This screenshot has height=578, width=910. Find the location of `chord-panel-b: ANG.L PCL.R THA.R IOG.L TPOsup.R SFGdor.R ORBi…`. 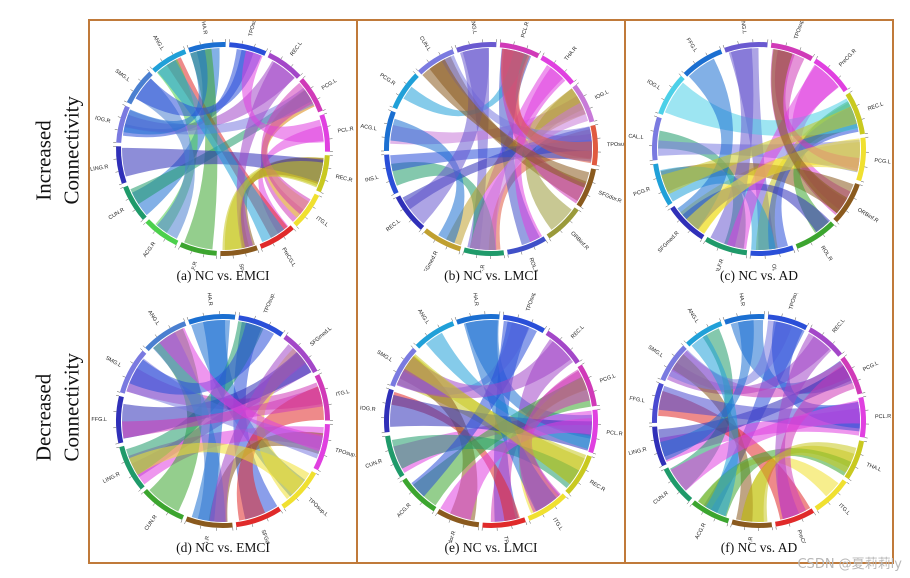

chord-panel-b: ANG.L PCL.R THA.R IOG.L TPOsup.R SFGdor.R ORBi… is located at coordinates (491, 156).